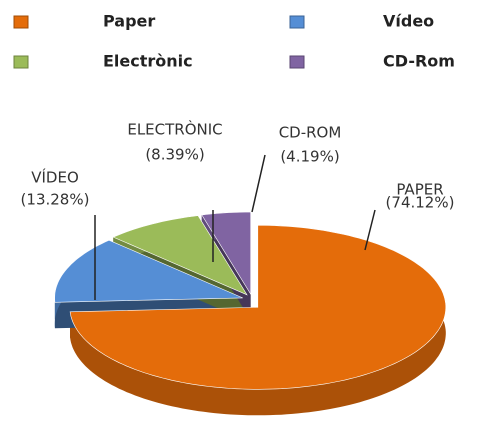 The image size is (479, 425). Describe the element at coordinates (419, 190) in the screenshot. I see `slice-label: PAPER` at that location.